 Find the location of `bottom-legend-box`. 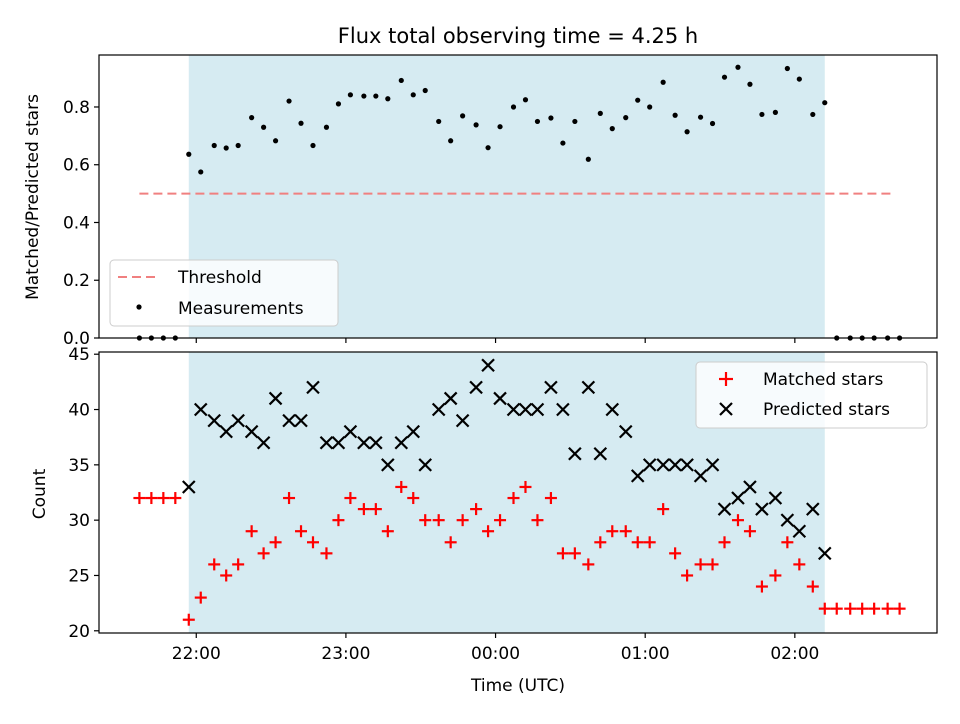

bottom-legend-box is located at coordinates (811, 395).